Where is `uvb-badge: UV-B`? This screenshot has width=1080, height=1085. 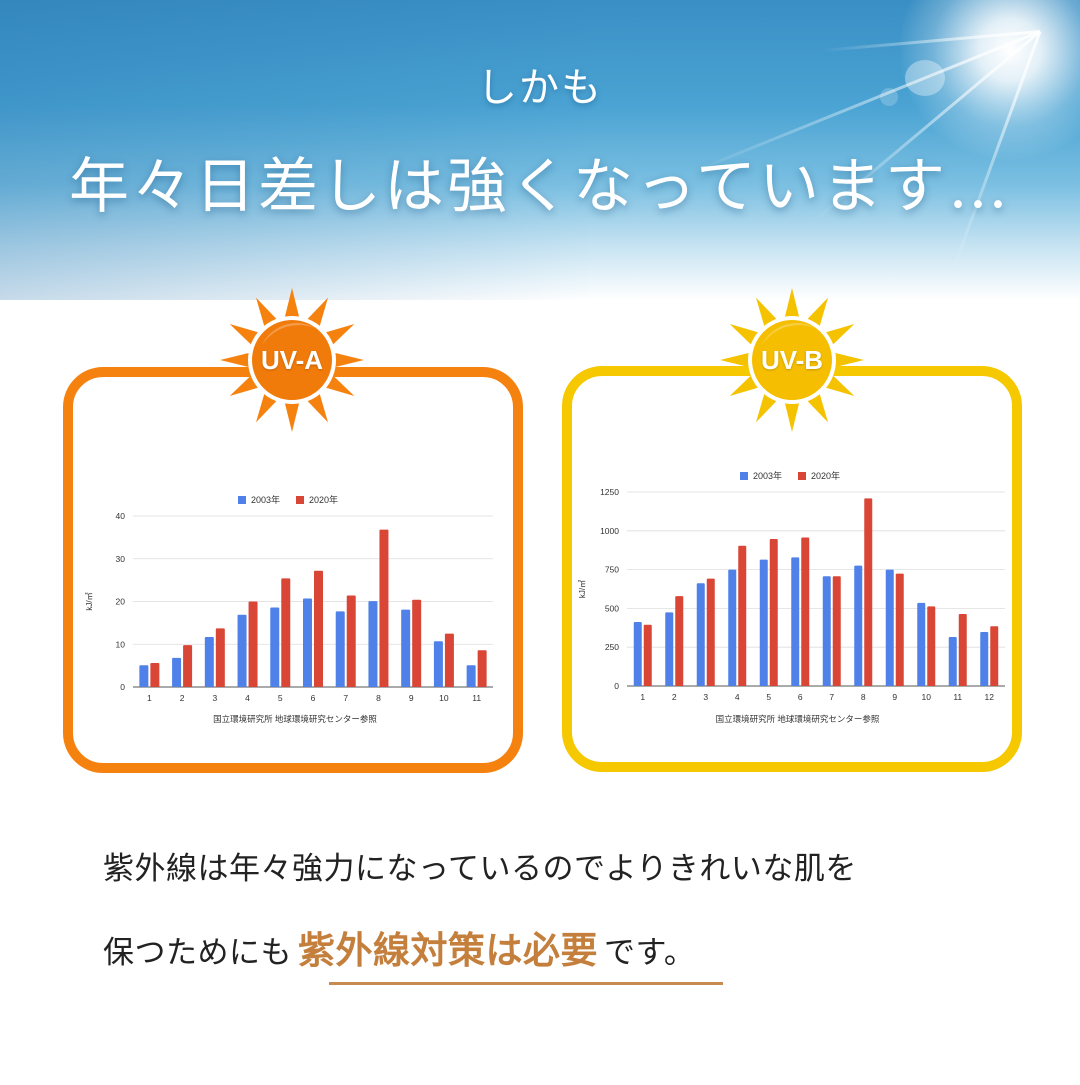
uvb-badge: UV-B is located at coordinates (792, 360).